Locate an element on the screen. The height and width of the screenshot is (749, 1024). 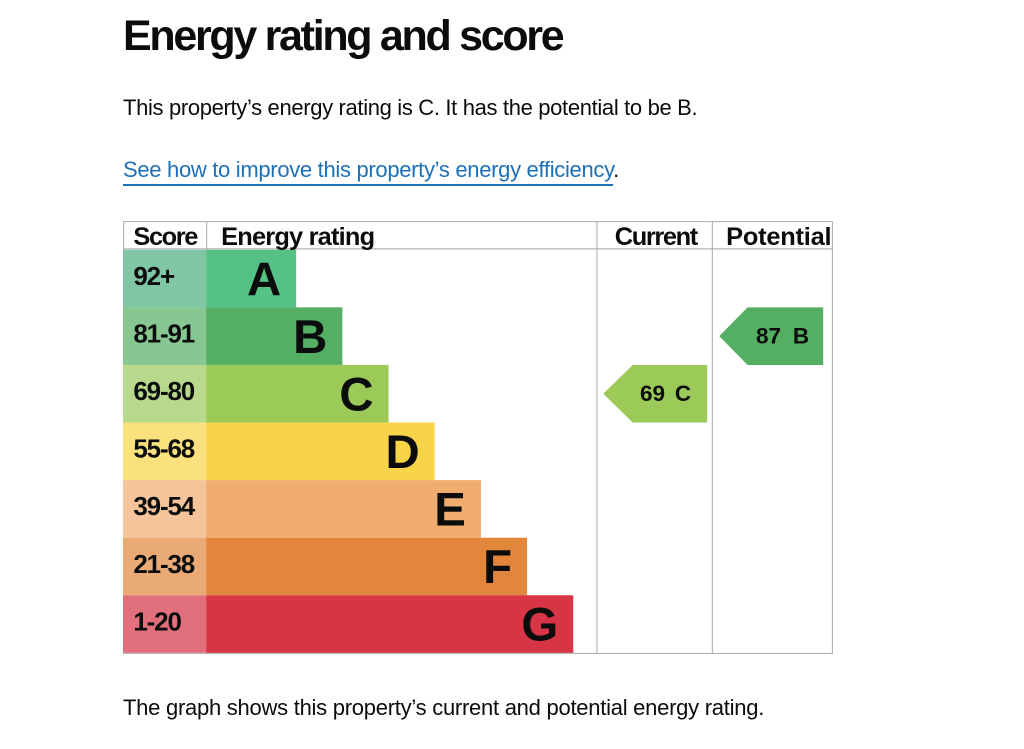
svg-text: 1-20 is located at coordinates (157, 622).